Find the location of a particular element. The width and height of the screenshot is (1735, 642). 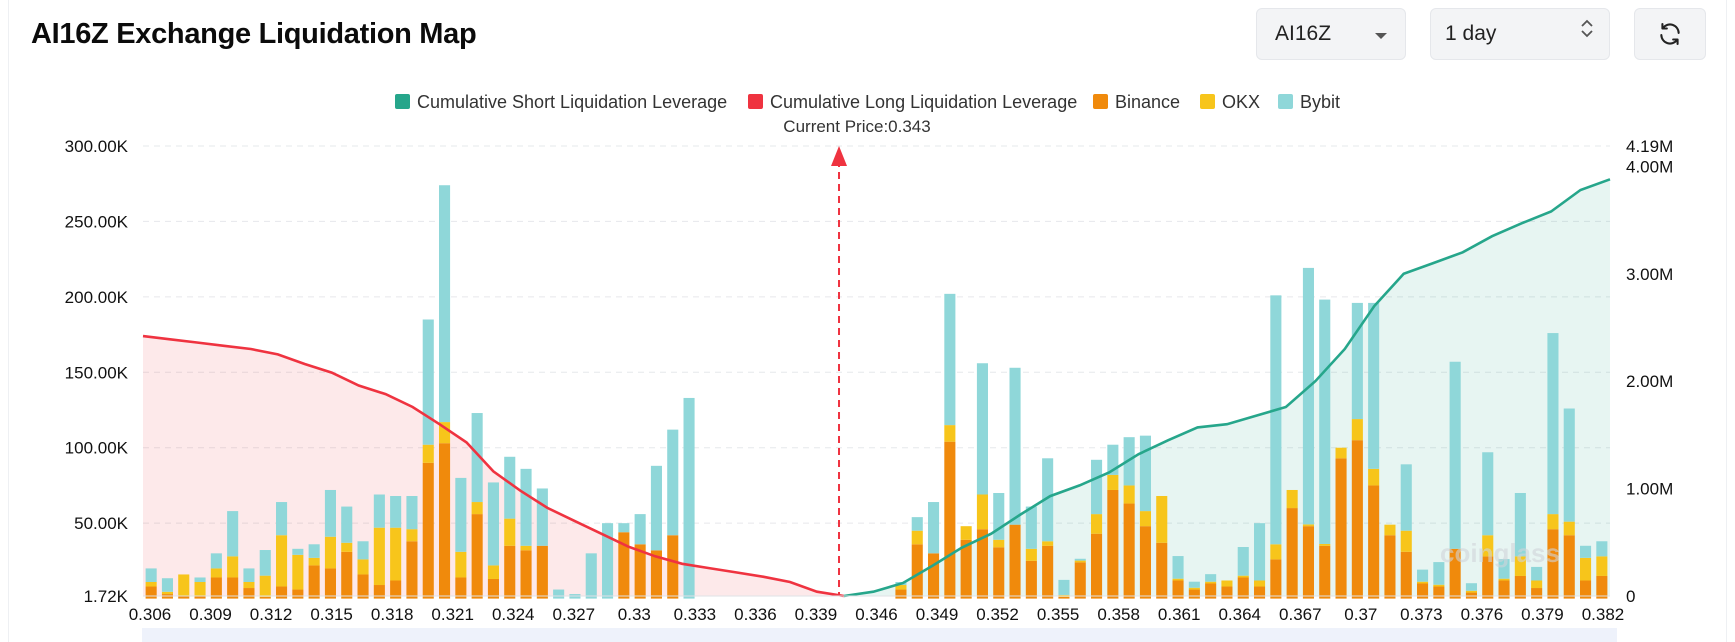

chevron-down-icon is located at coordinates (1381, 36).